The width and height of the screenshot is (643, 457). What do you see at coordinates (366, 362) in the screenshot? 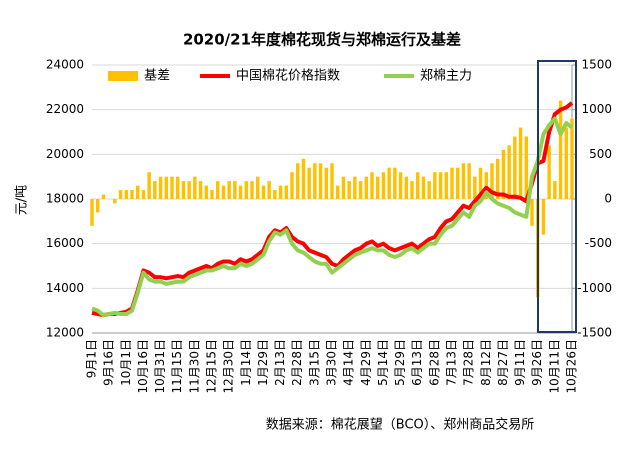
I see `x-tick-label: 4月29日` at bounding box center [366, 362].